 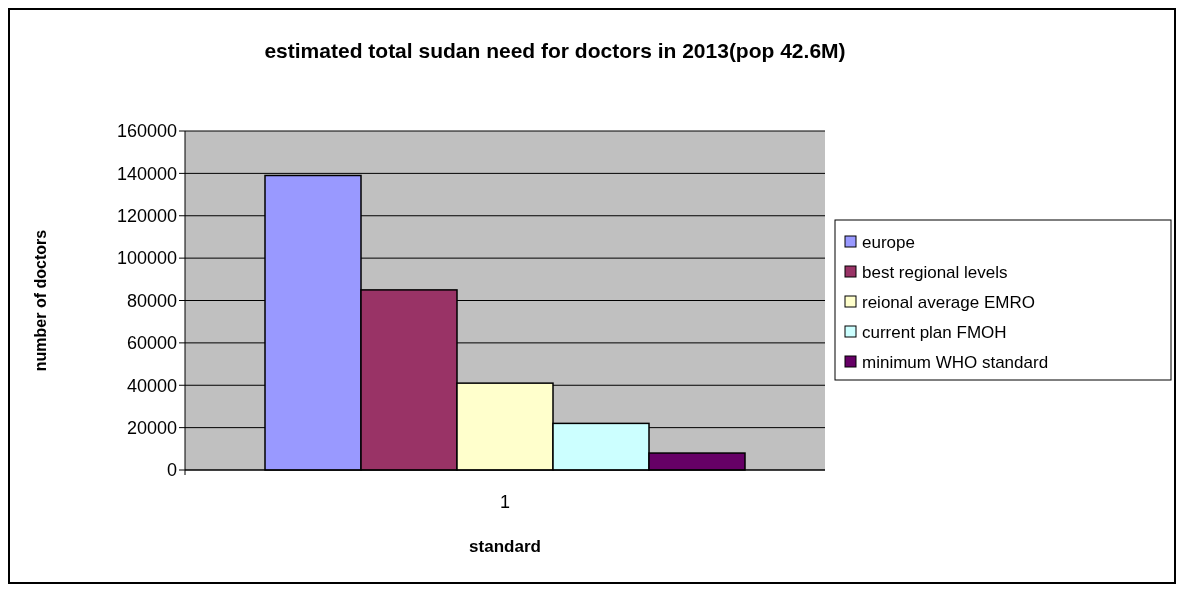 I want to click on legend-label: reional average EMRO, so click(x=948, y=302).